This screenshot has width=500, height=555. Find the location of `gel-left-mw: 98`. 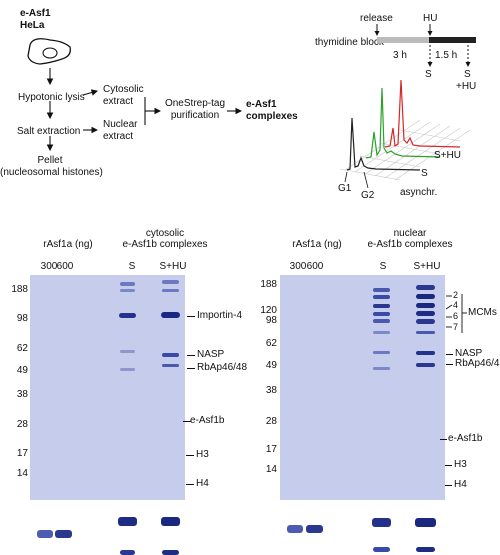

gel-left-mw: 98 is located at coordinates (22, 318).